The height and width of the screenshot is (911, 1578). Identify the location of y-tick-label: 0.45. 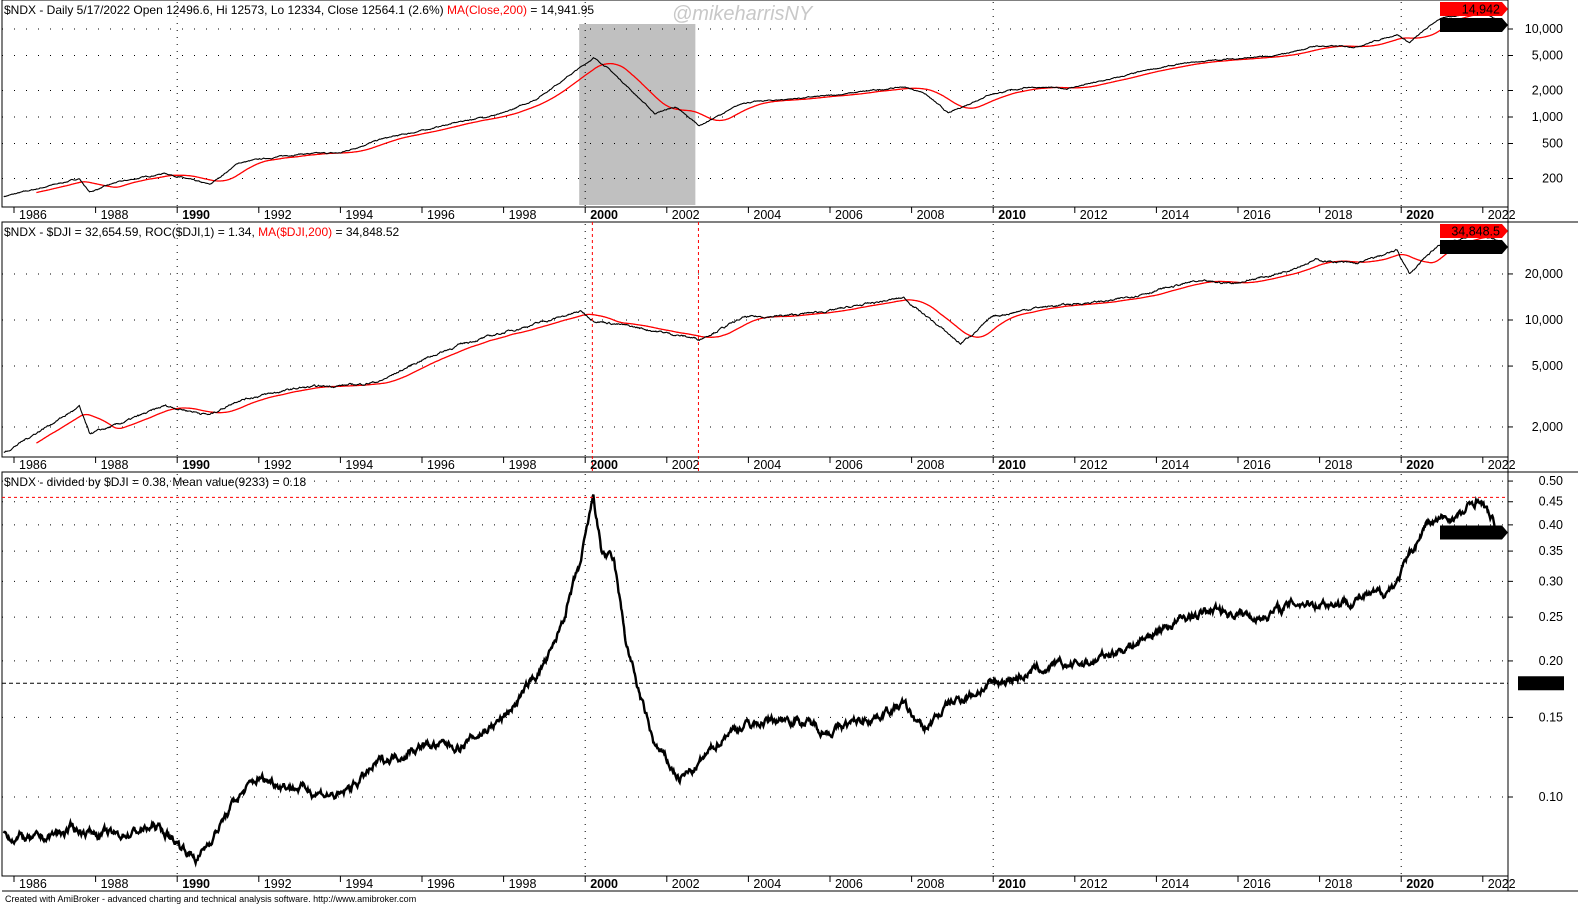
(1551, 502).